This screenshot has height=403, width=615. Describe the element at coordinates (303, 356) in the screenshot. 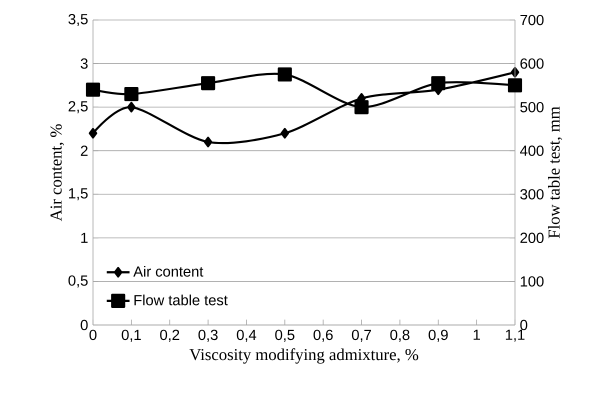

I see `x-axis-title: Viscosity modifying admixture, %` at that location.